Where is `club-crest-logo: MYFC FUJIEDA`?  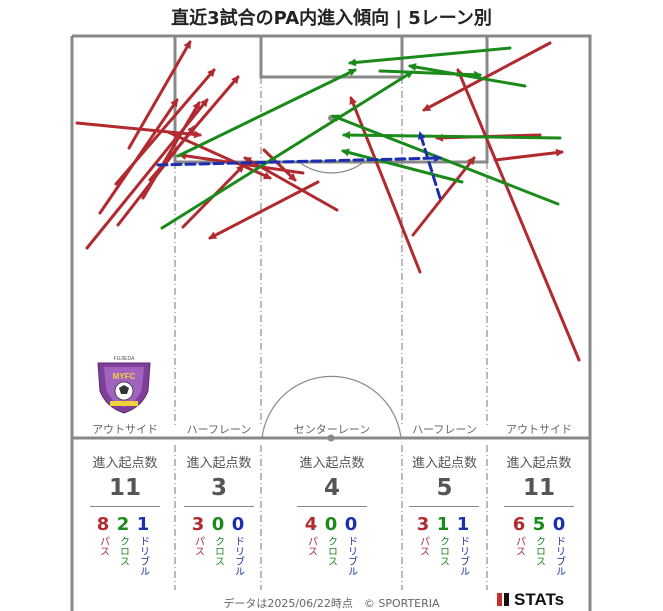 club-crest-logo: MYFC FUJIEDA is located at coordinates (124, 385).